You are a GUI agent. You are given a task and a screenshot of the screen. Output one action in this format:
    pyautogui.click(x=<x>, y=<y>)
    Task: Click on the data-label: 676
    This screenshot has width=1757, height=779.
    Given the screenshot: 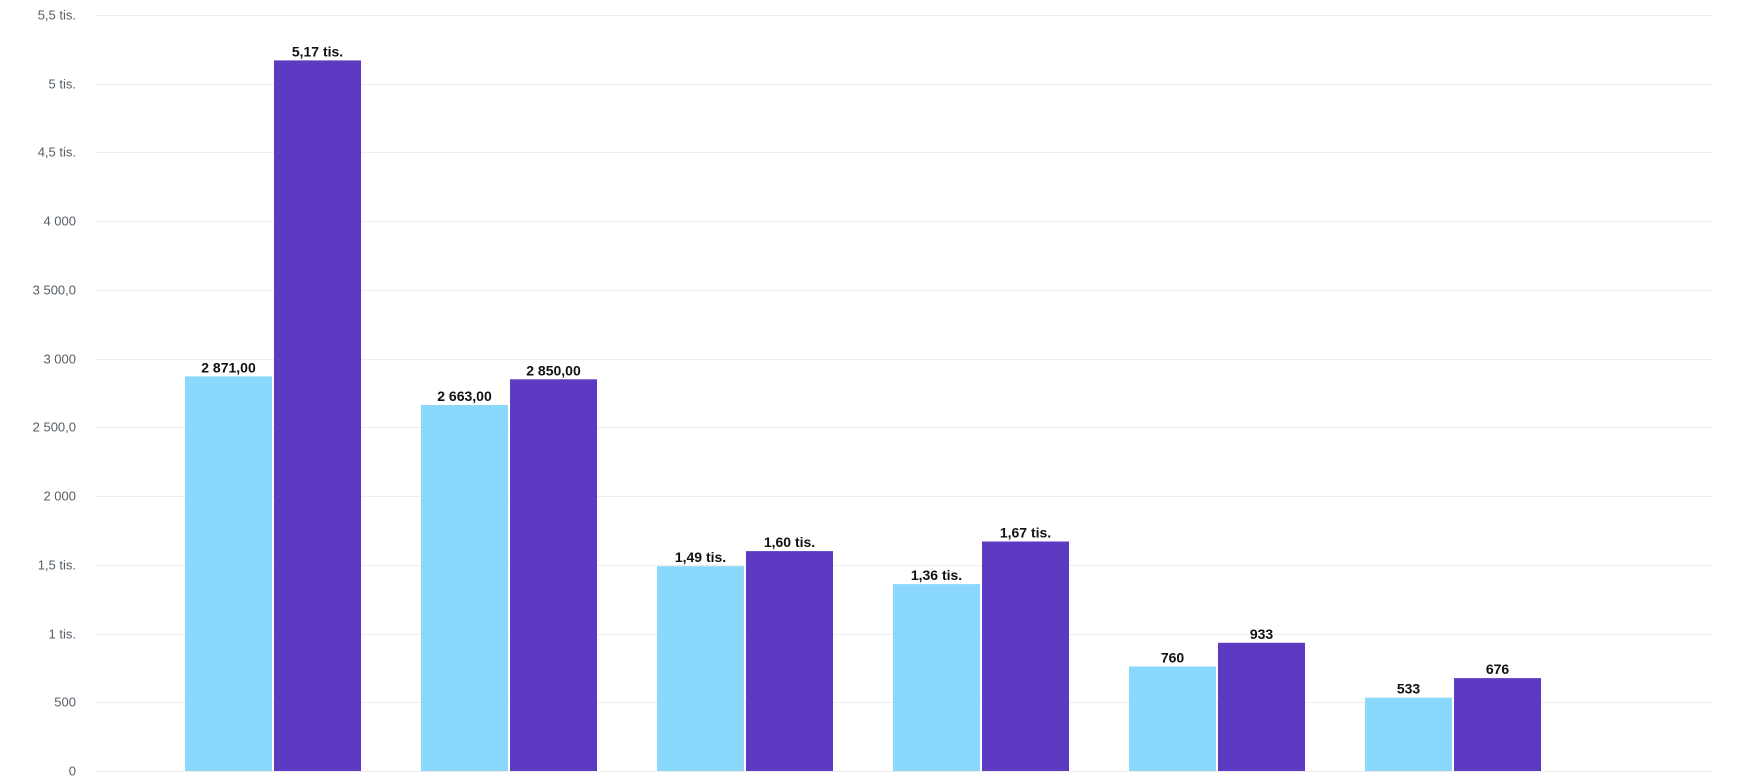 What is the action you would take?
    pyautogui.click(x=1498, y=669)
    